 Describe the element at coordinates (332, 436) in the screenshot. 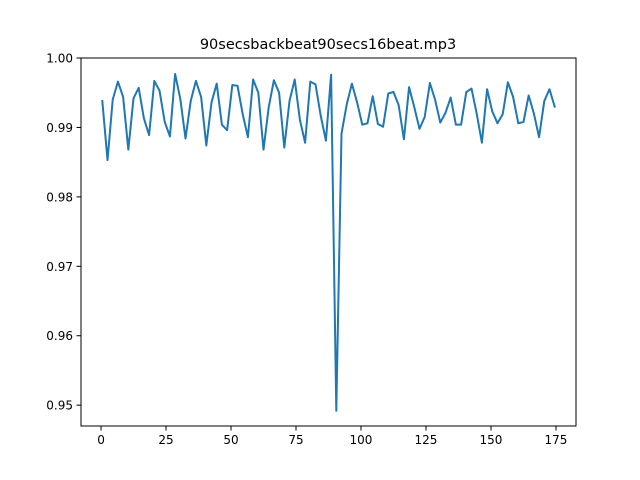

I see `x-axis: 0 25 50 75 100 125 150 175` at that location.